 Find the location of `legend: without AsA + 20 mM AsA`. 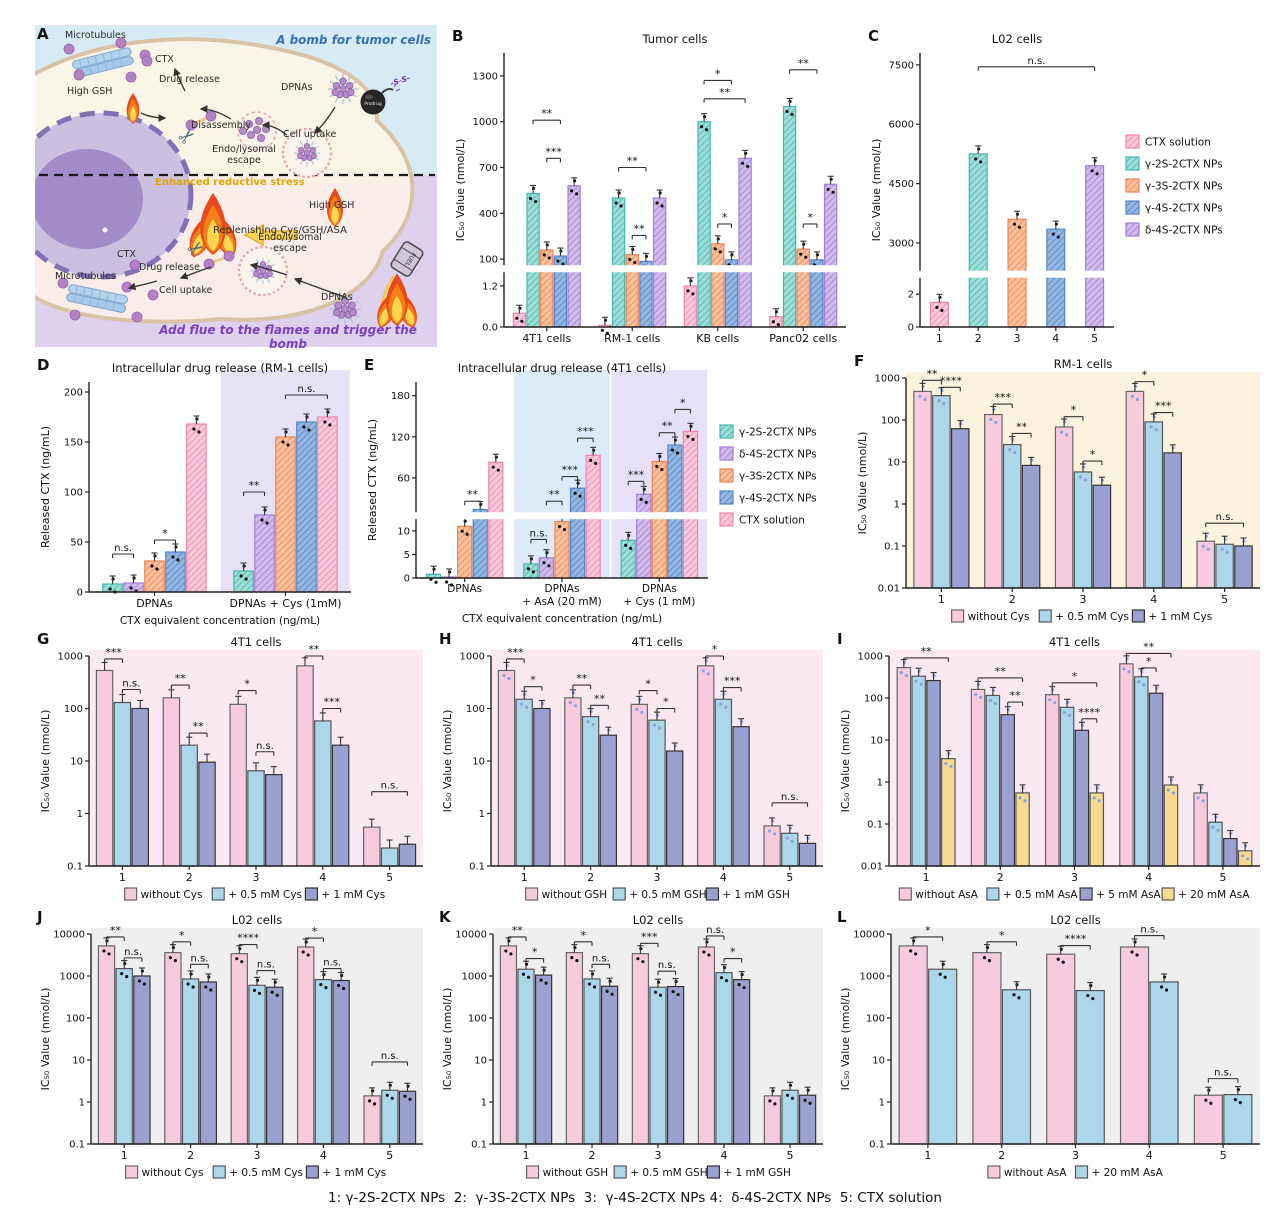

legend: without AsA + 20 mM AsA is located at coordinates (1075, 1172).